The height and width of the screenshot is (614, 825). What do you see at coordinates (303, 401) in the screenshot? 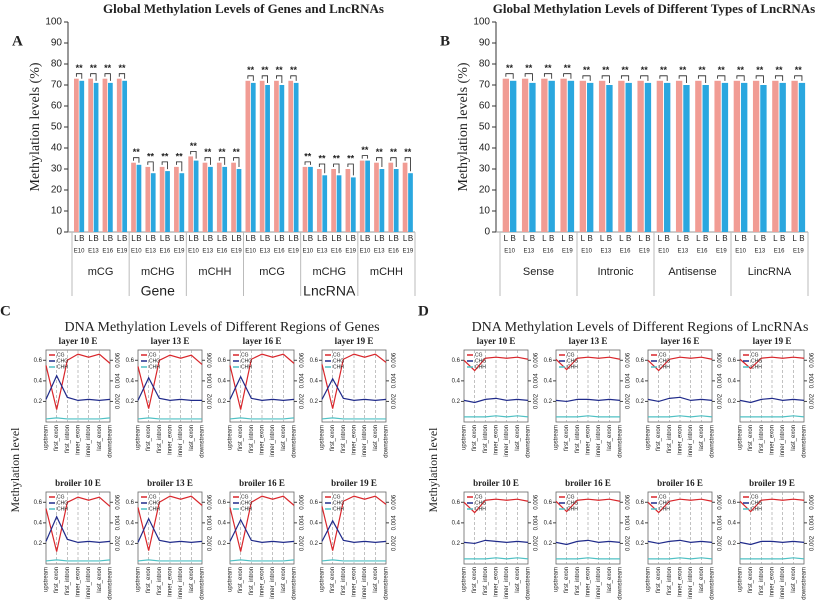
I see `y2-tick-label: 0.002` at bounding box center [303, 401].